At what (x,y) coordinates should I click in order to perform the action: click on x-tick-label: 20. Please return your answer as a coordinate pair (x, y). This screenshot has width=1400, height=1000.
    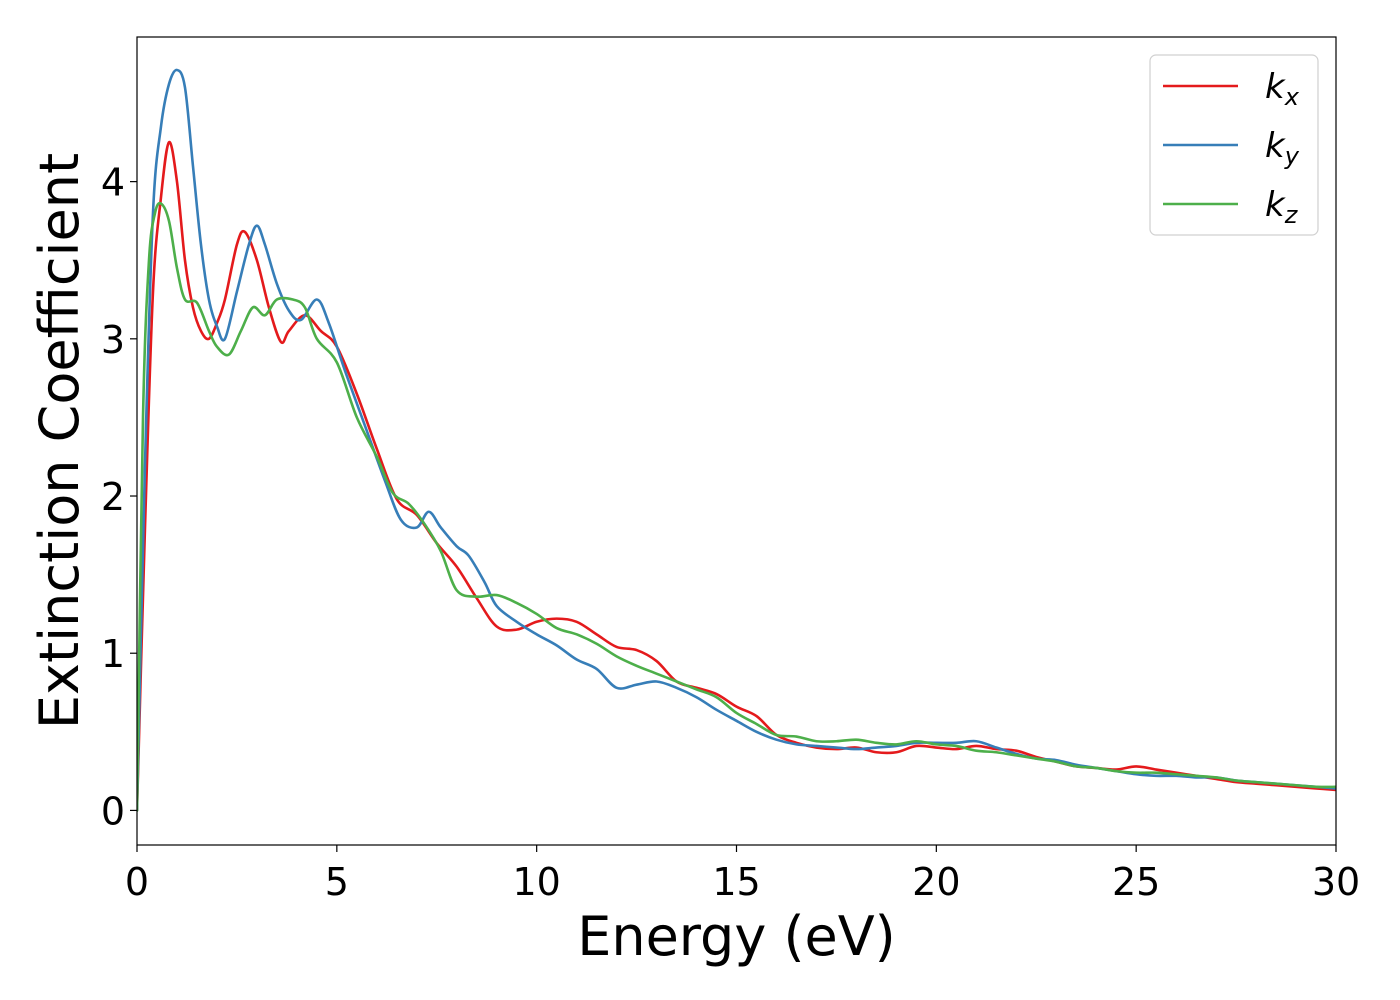
    Looking at the image, I should click on (936, 882).